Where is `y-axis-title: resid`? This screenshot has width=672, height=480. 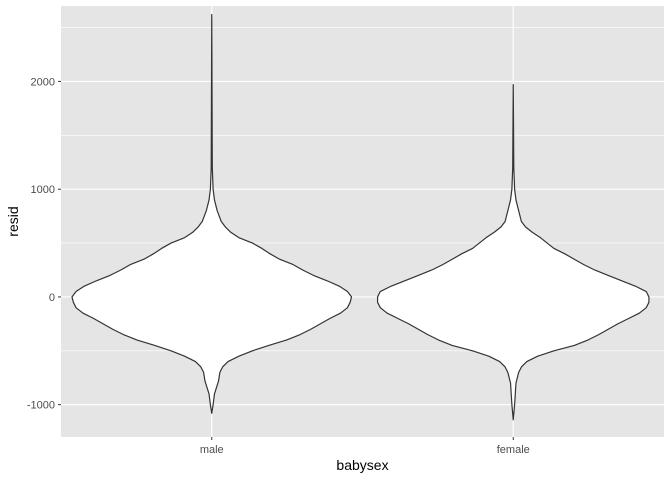 y-axis-title: resid is located at coordinates (13, 221).